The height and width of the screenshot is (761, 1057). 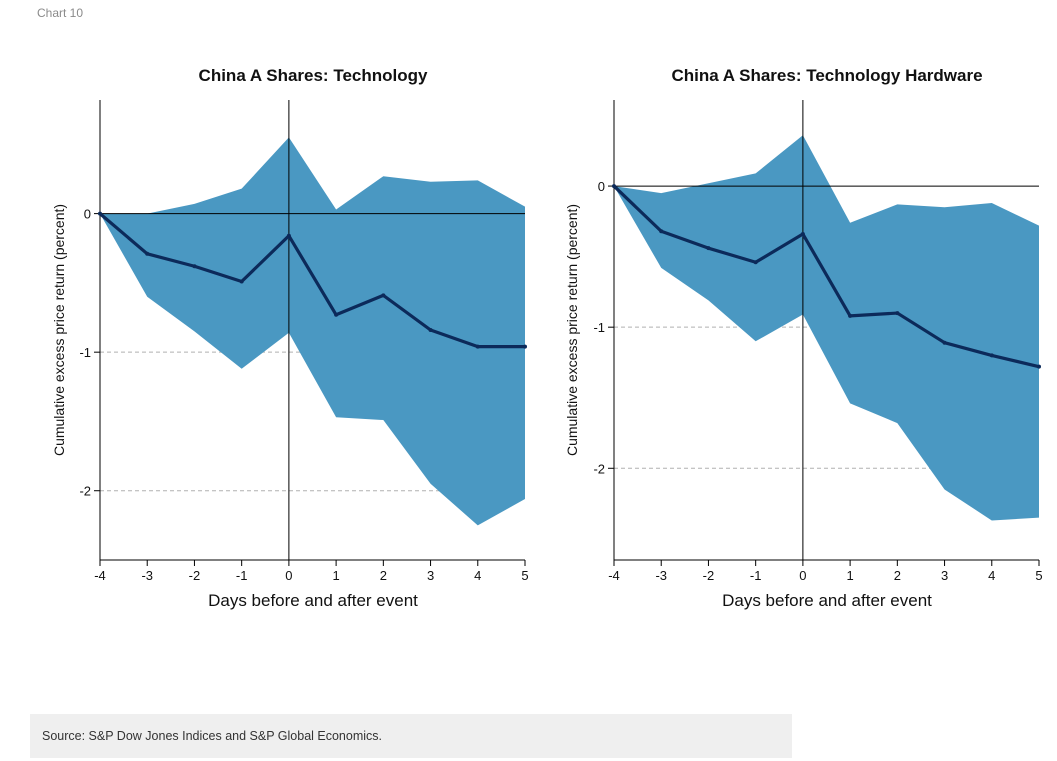 I want to click on chart-number-label: Chart 10, so click(x=60, y=13).